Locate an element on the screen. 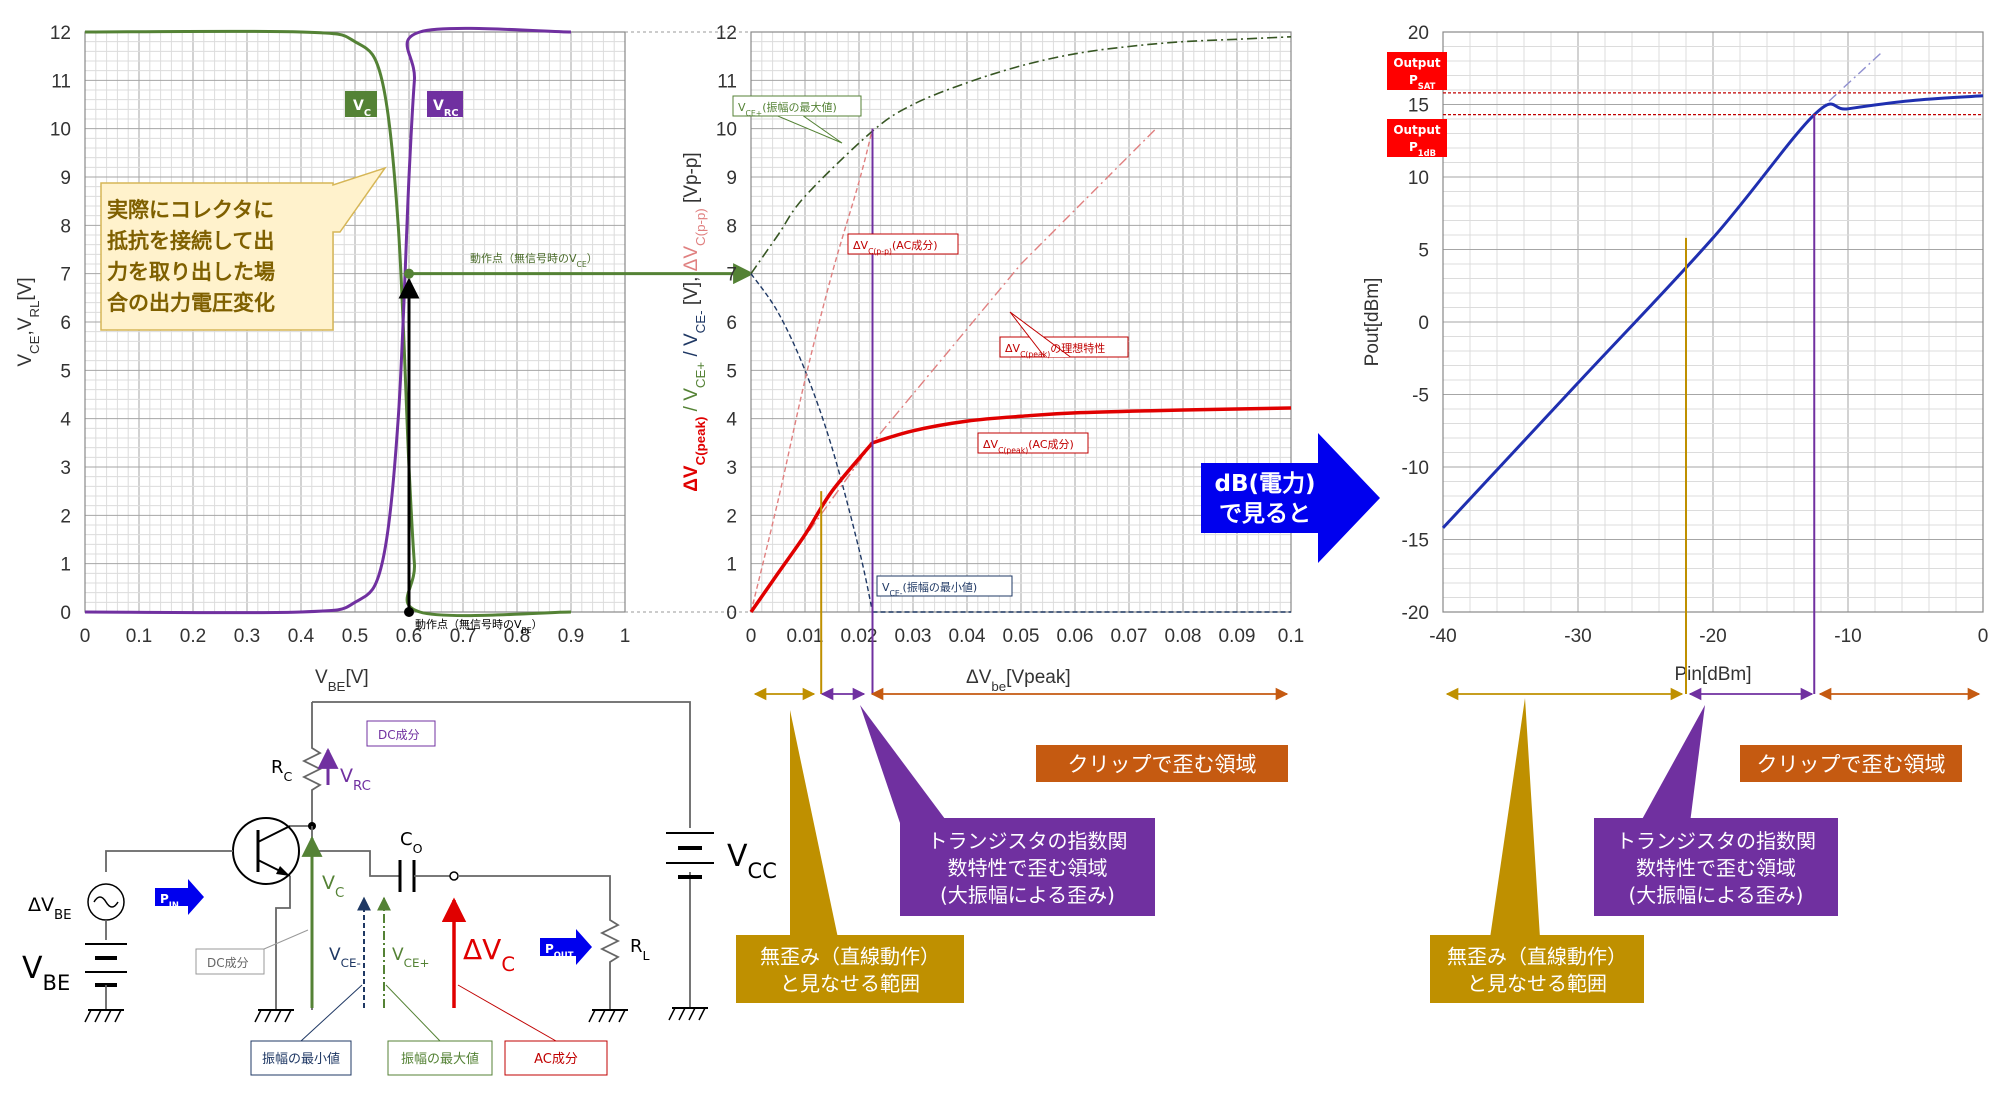 This screenshot has width=2000, height=1095. pin-arrow is located at coordinates (179, 897).